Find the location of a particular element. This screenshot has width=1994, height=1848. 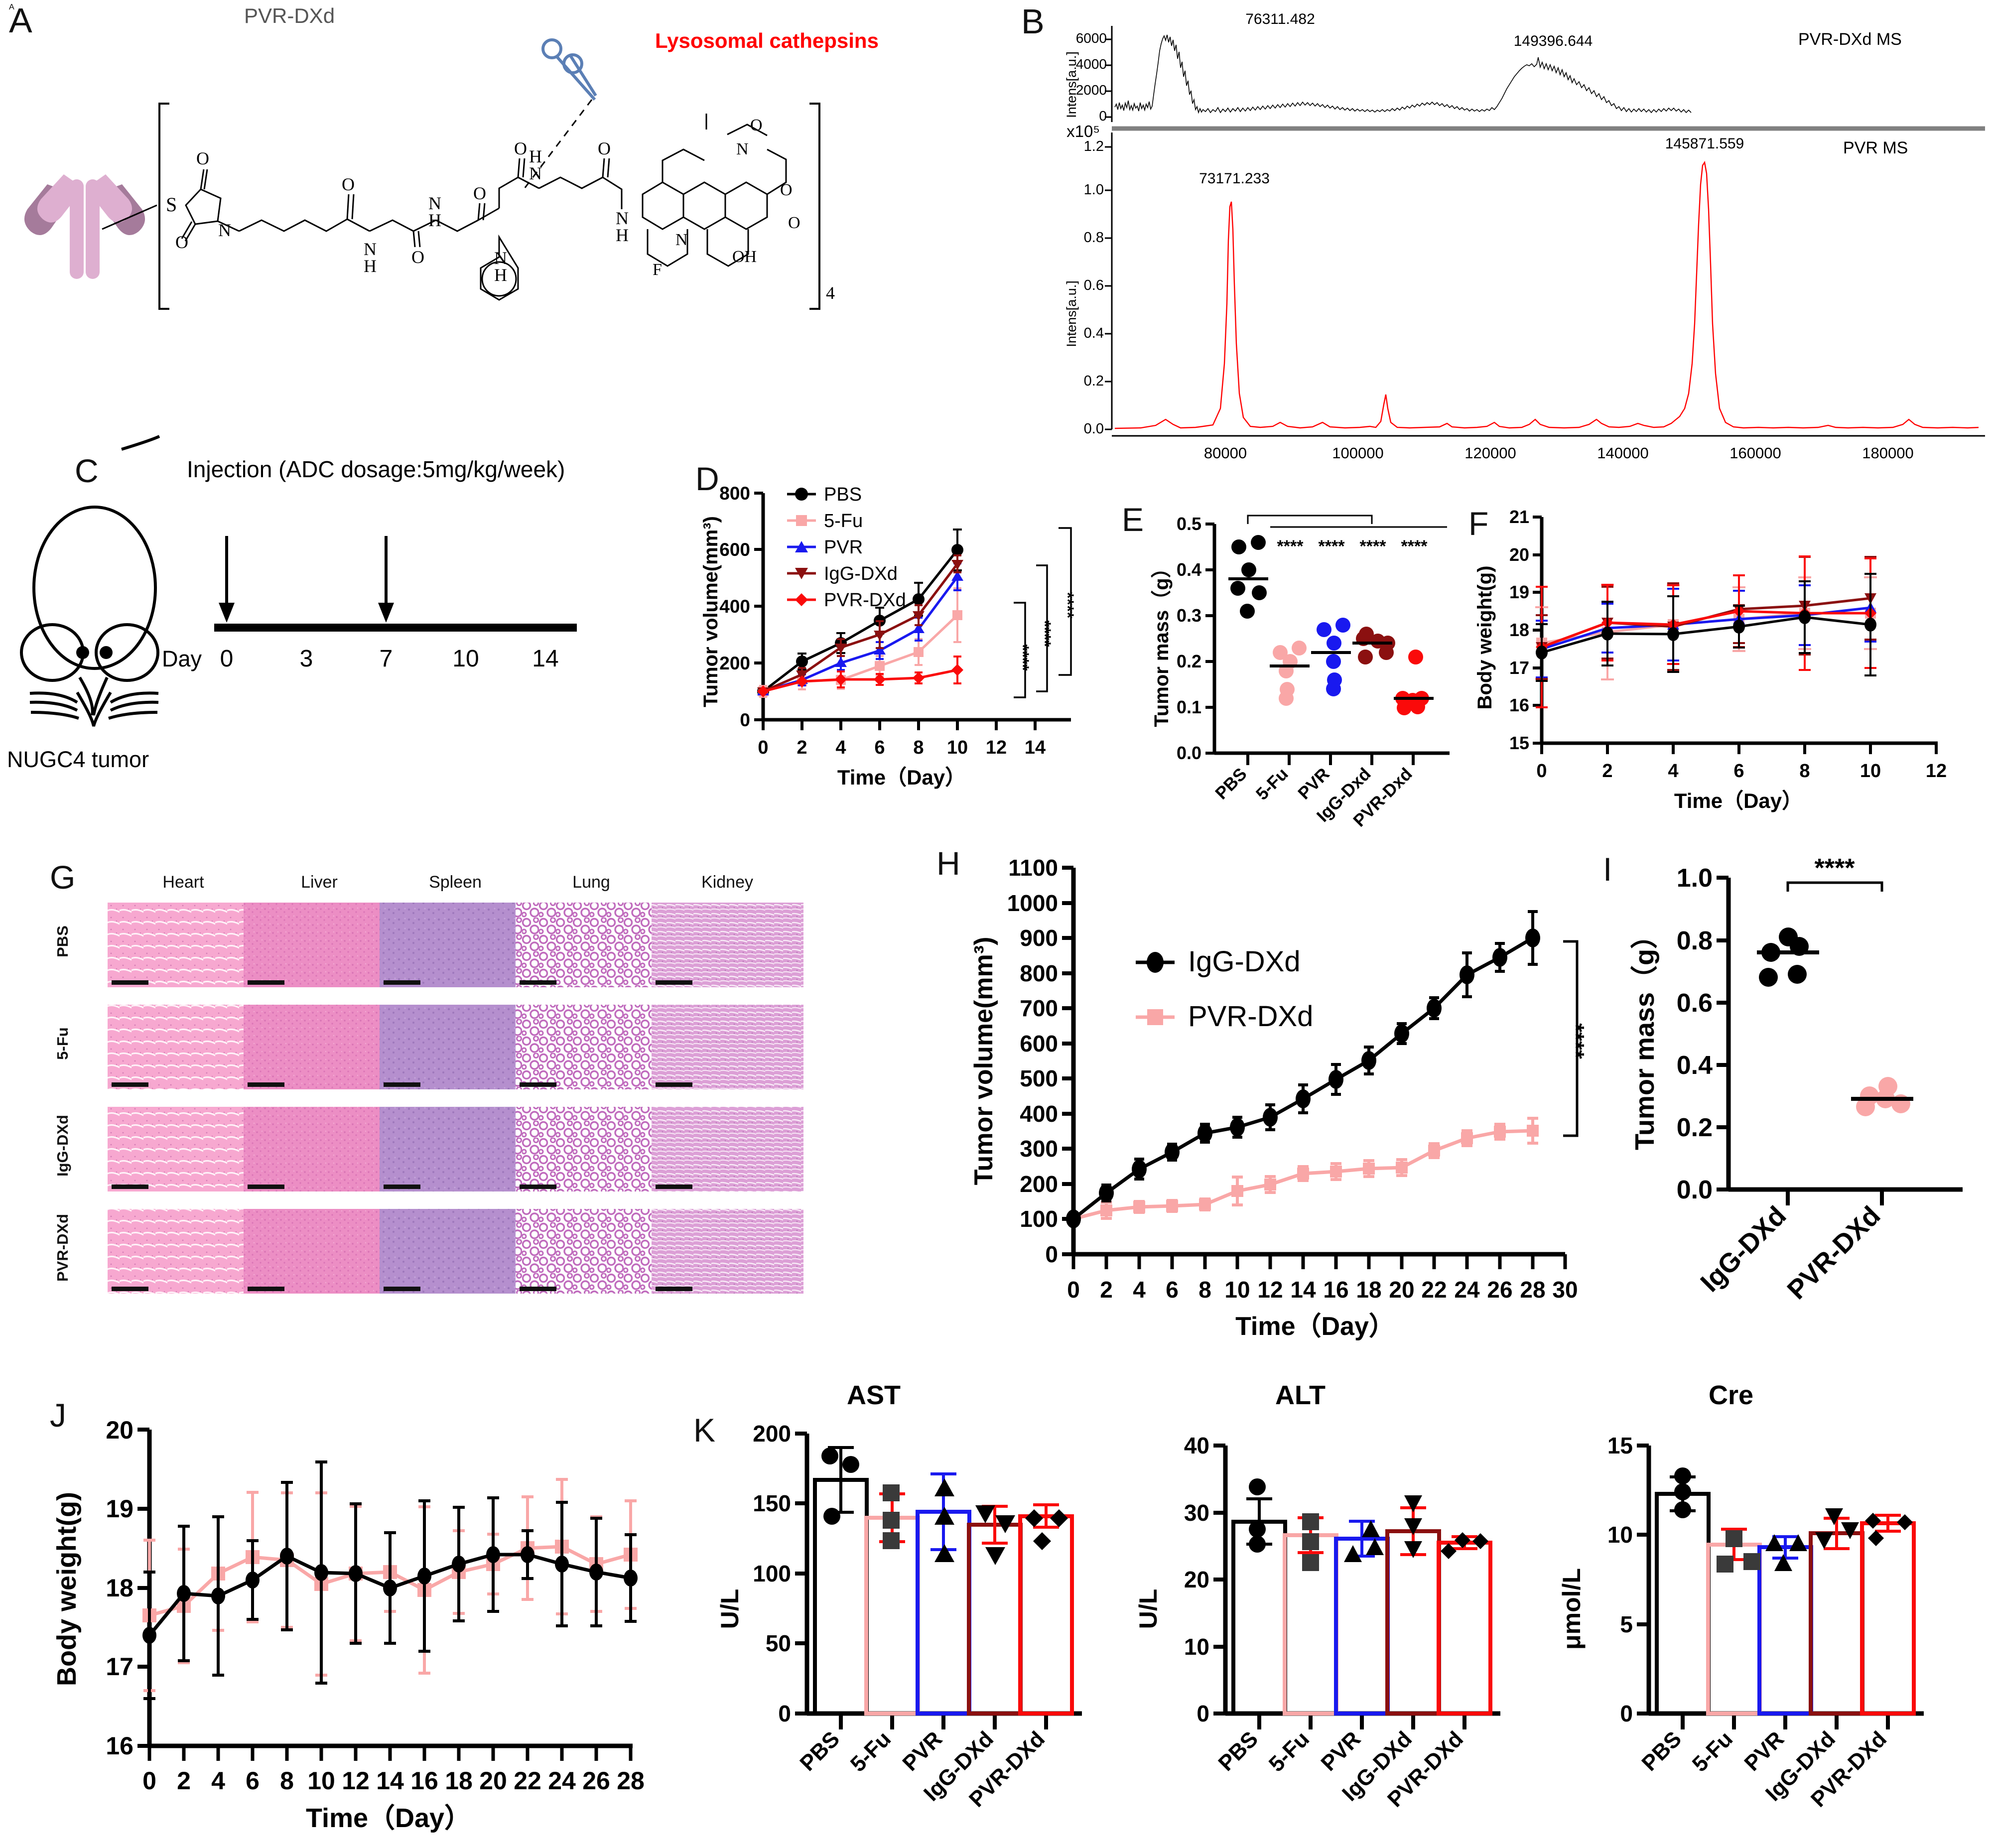

panel-K-Cre-ylabel: μmol/L is located at coordinates (1572, 1609).